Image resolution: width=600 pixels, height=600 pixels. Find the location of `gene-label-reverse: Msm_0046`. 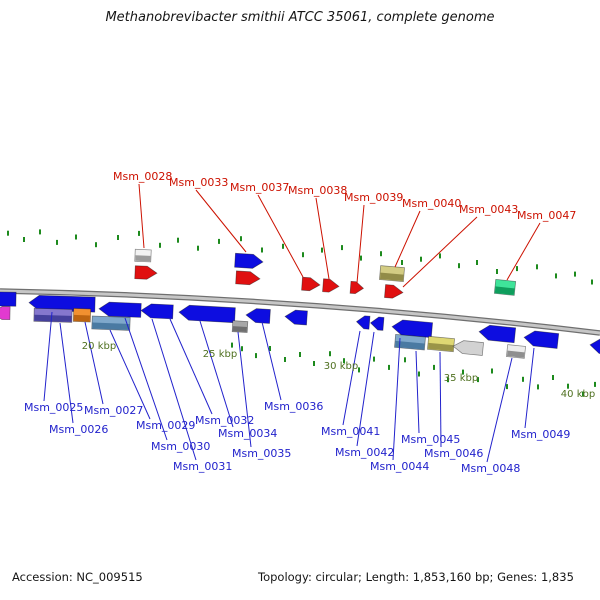

gene-label-reverse: Msm_0046 is located at coordinates (453, 453).